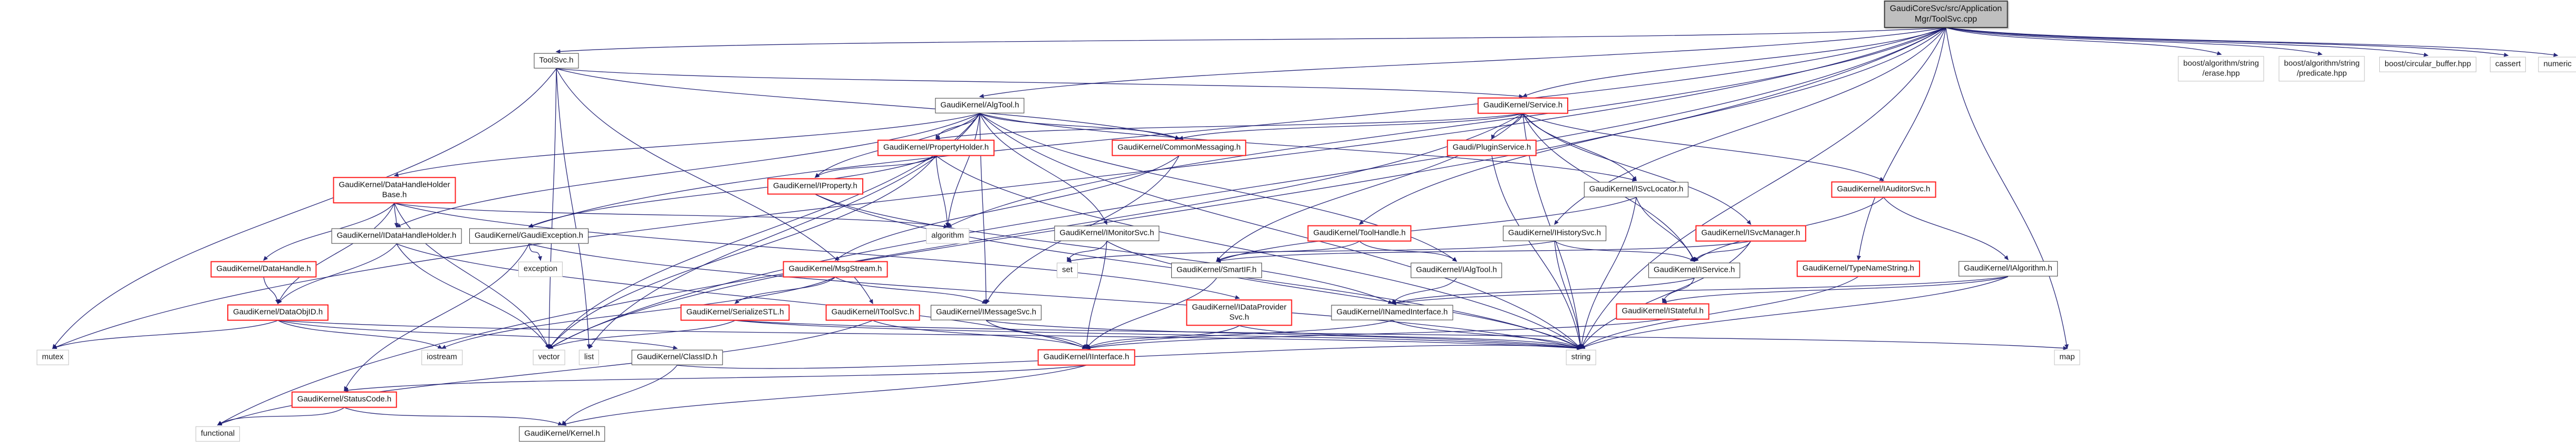 Image resolution: width=2576 pixels, height=445 pixels. I want to click on graph-node-label: boost/circular_buffer.hpp, so click(2428, 64).